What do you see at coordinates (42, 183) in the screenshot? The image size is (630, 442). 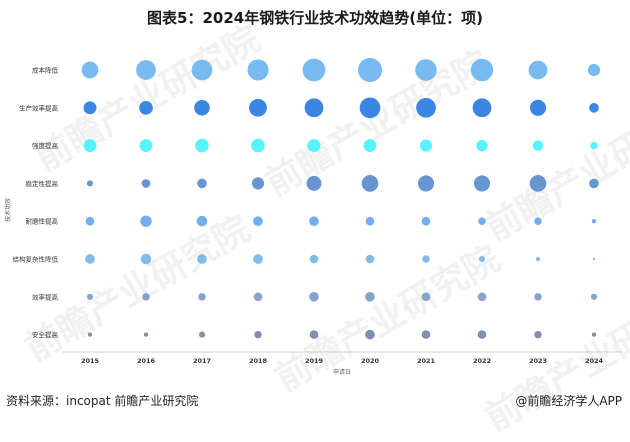 I see `y-category-label: 稳定性提高` at bounding box center [42, 183].